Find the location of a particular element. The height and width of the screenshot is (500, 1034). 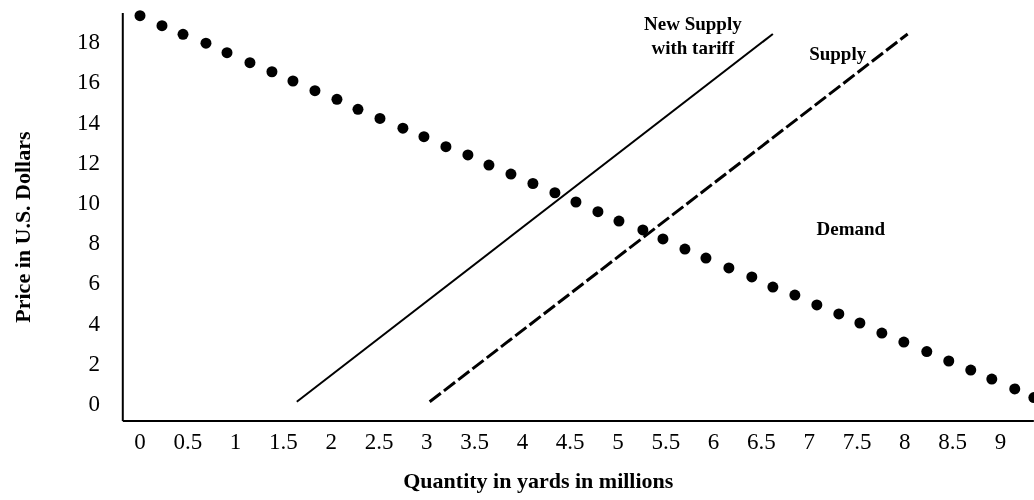

x-tick-label: 8 is located at coordinates (905, 441).